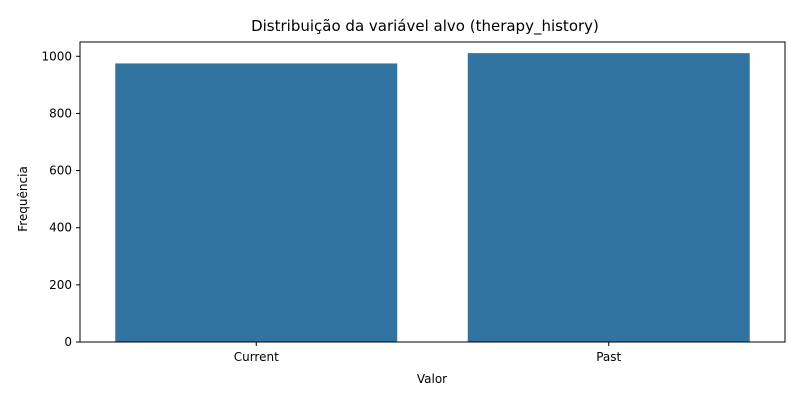 The image size is (800, 404). I want to click on y-tick-label: 200, so click(60, 285).